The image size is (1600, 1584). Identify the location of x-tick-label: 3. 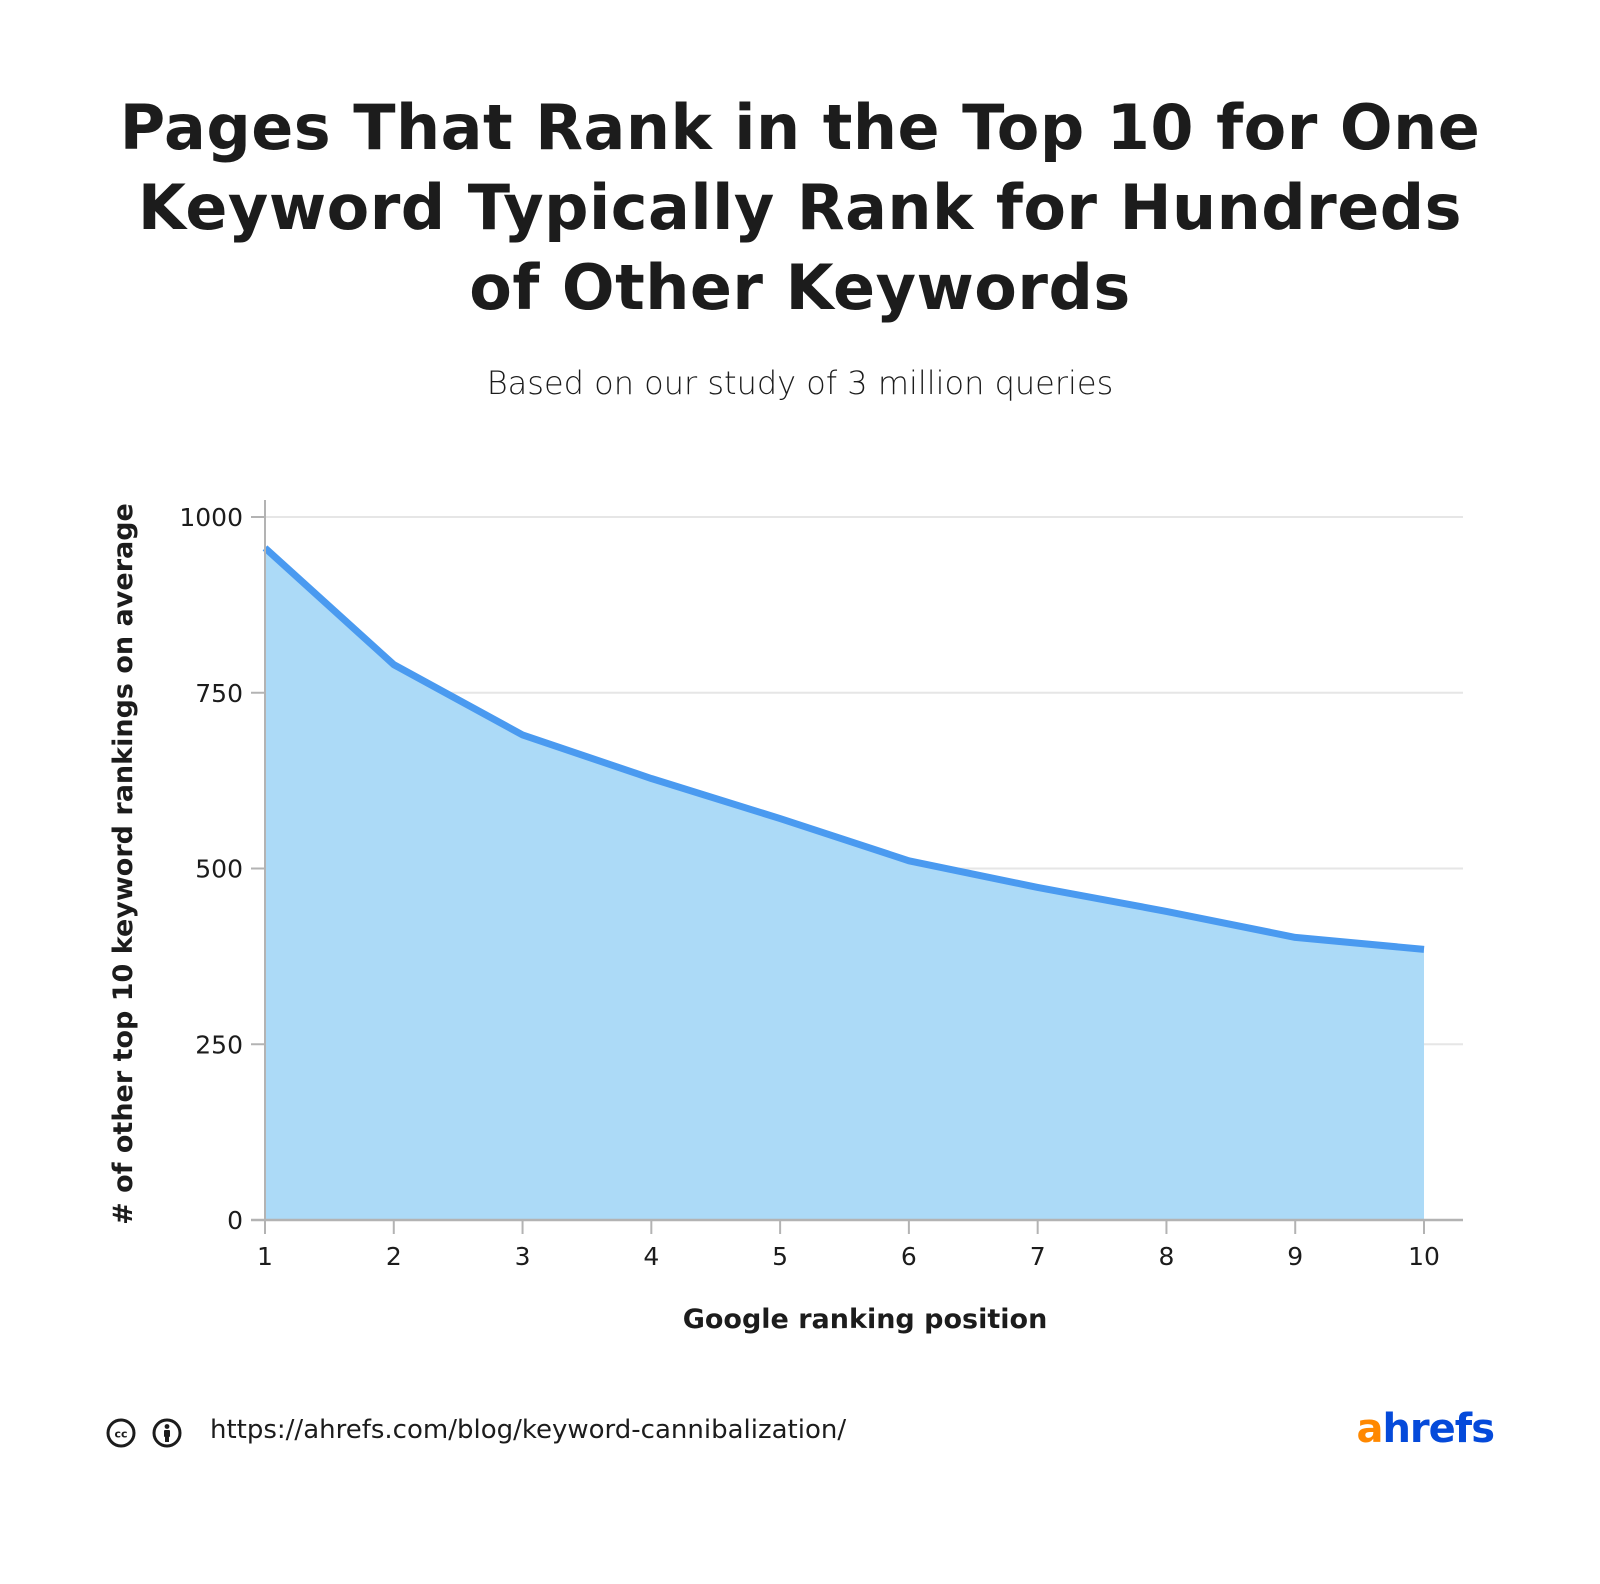
(523, 1256).